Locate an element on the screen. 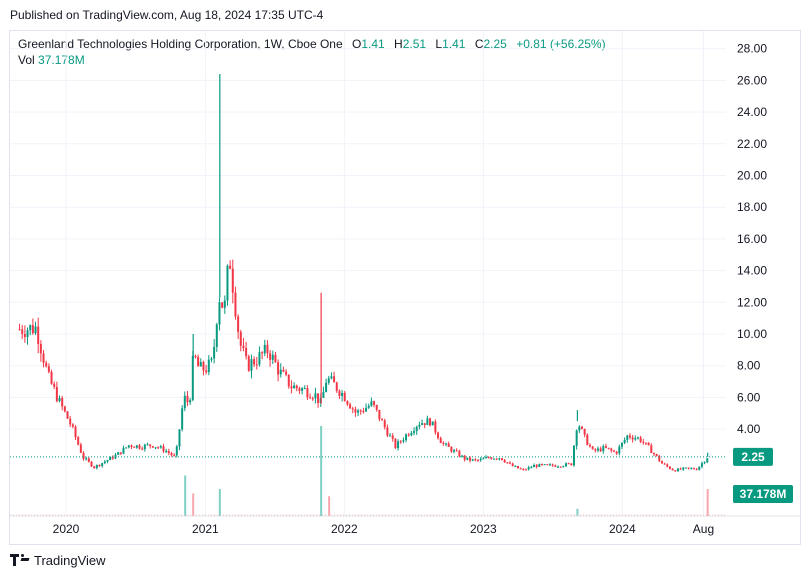  last-volume-badge is located at coordinates (763, 494).